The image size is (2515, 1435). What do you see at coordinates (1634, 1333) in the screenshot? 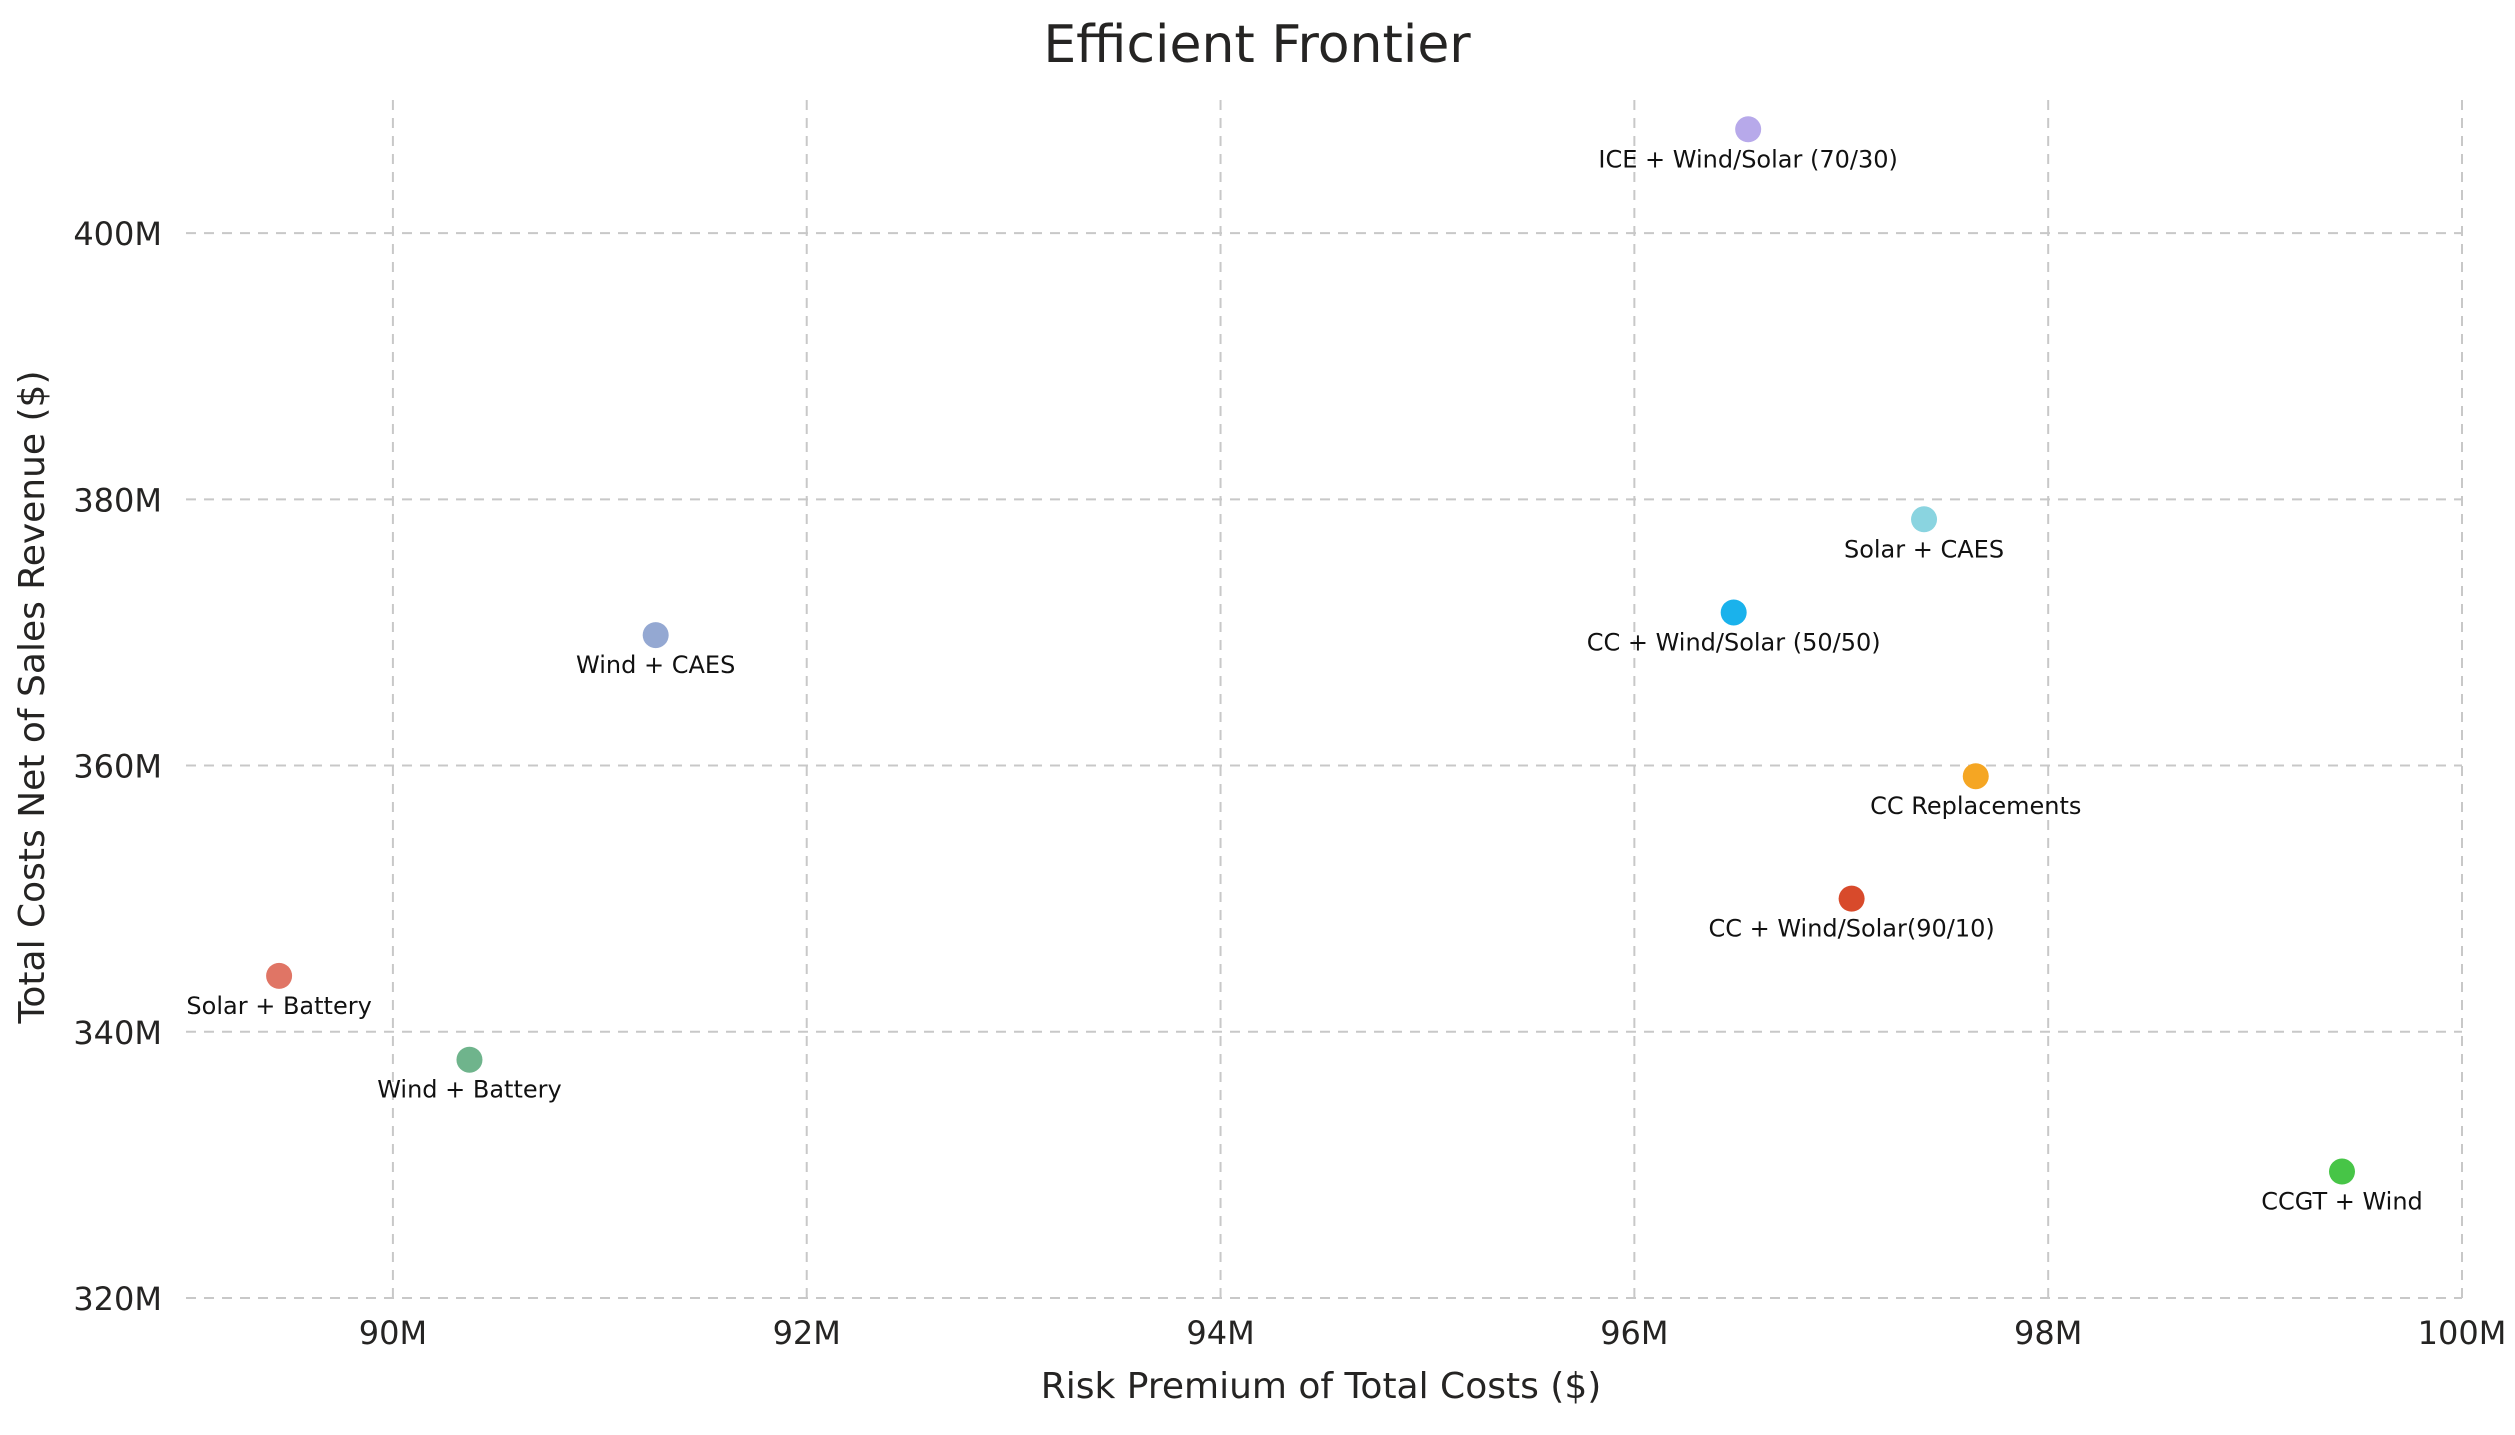
I see `x-tick-label: 96M` at bounding box center [1634, 1333].